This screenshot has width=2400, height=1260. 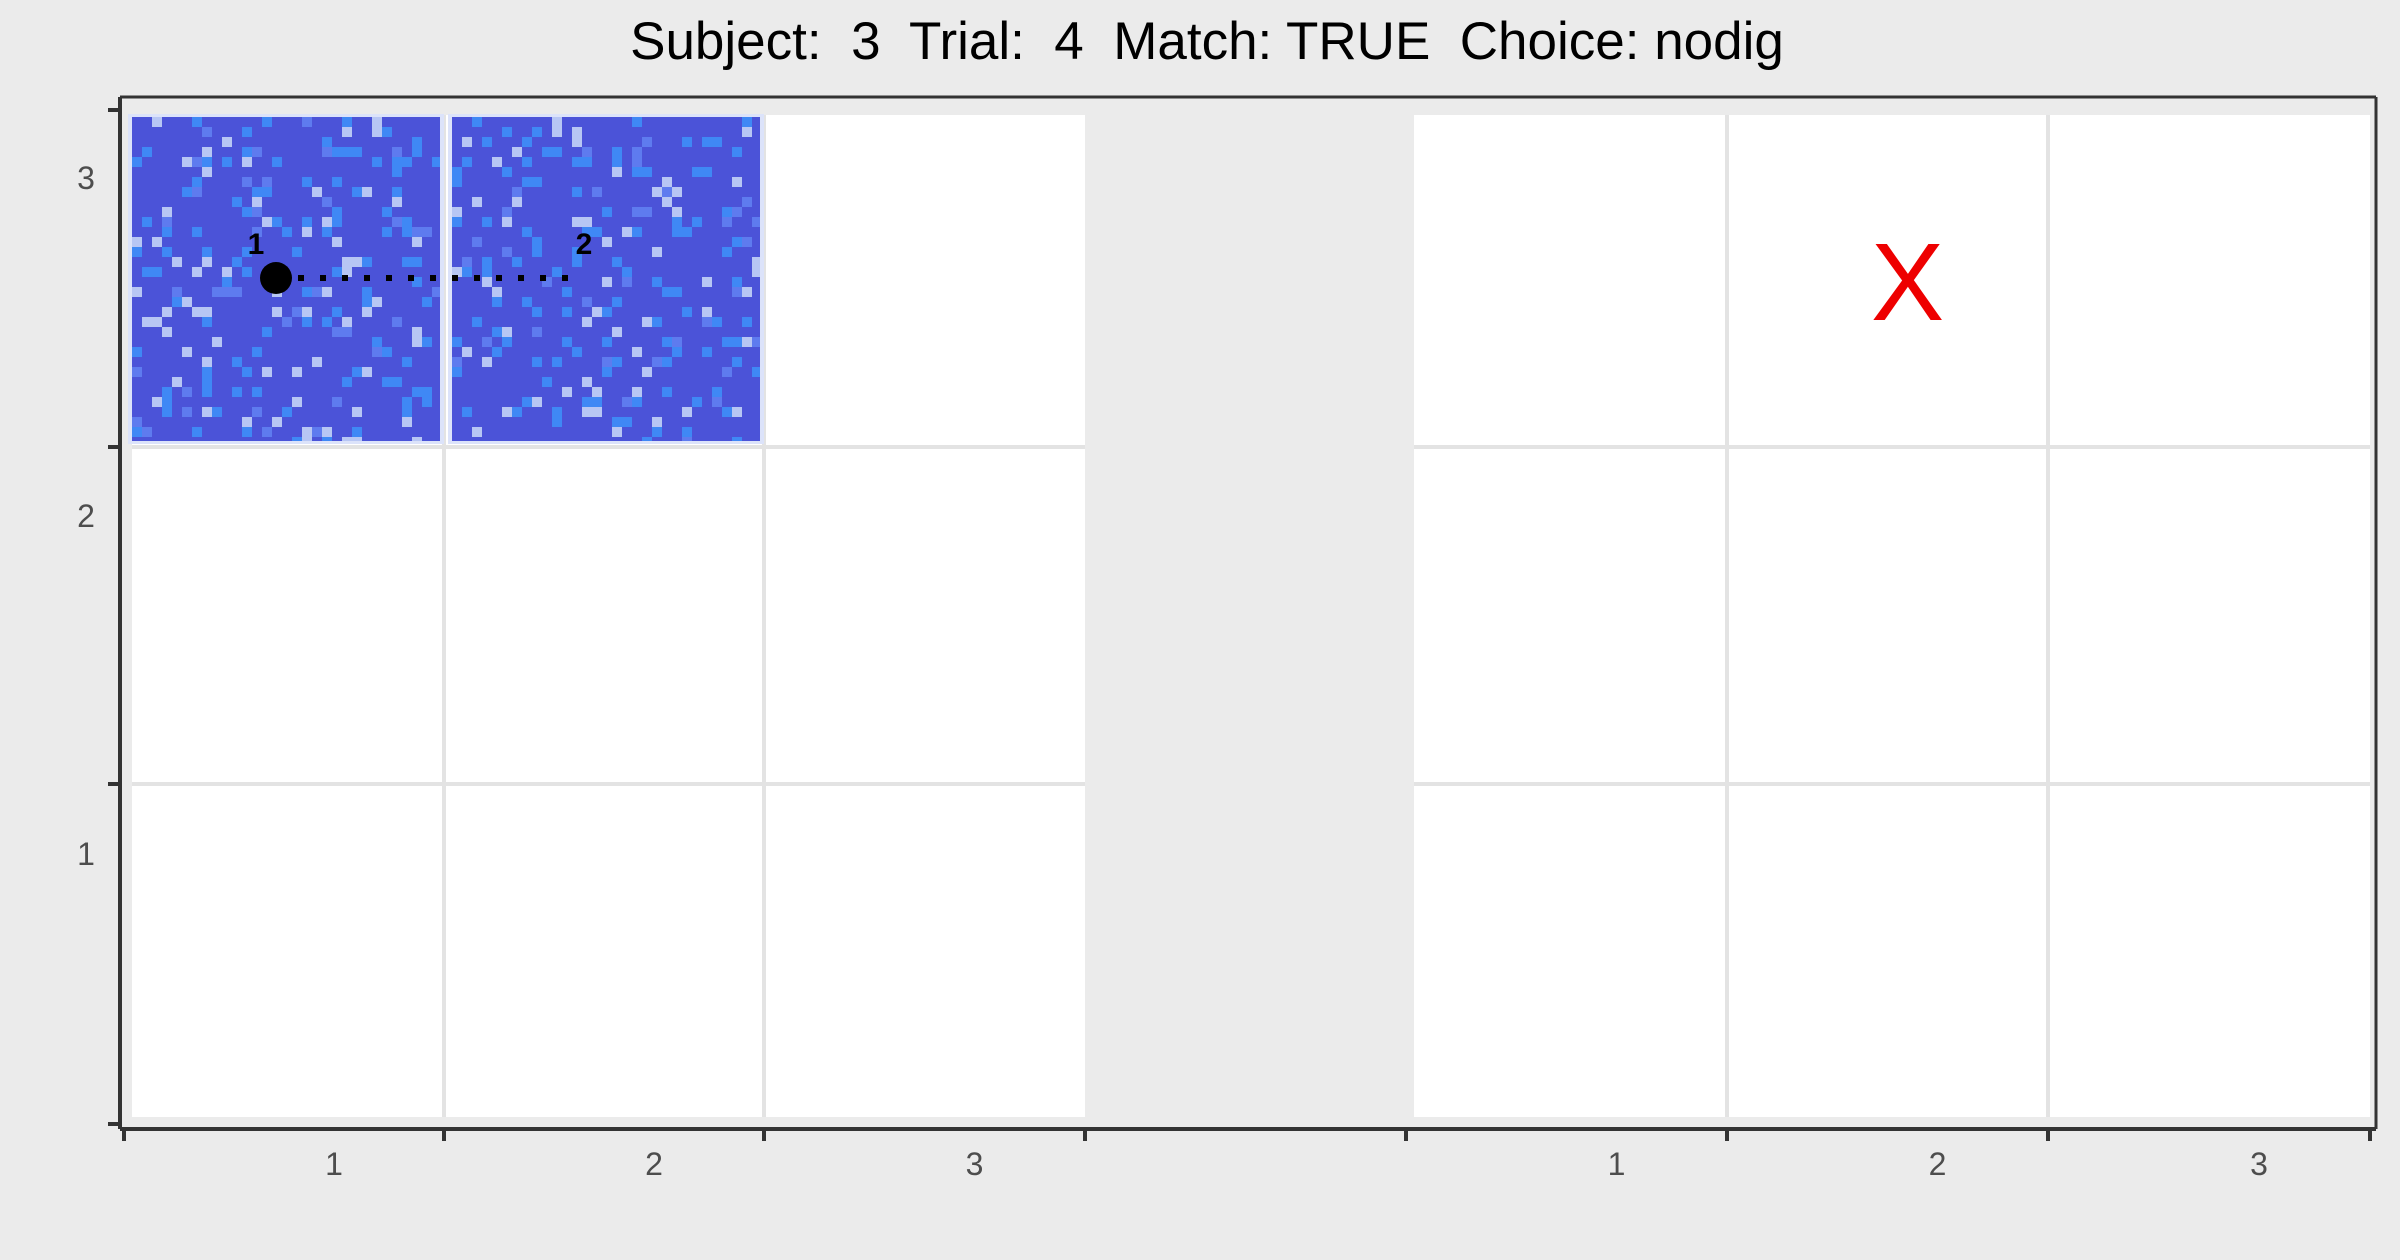 I want to click on path-start-point, so click(x=276, y=278).